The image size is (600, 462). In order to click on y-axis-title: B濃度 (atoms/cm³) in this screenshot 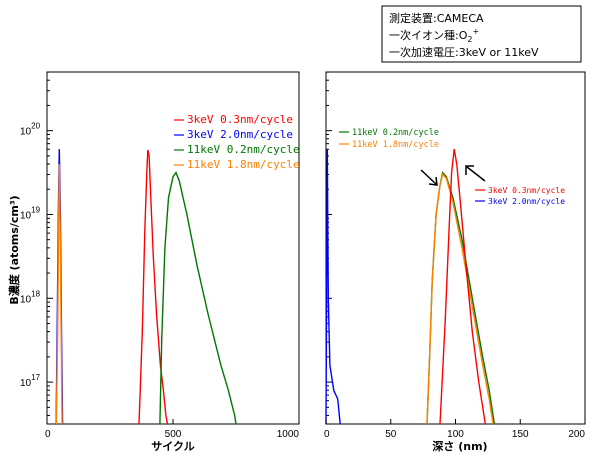, I will do `click(14, 249)`.